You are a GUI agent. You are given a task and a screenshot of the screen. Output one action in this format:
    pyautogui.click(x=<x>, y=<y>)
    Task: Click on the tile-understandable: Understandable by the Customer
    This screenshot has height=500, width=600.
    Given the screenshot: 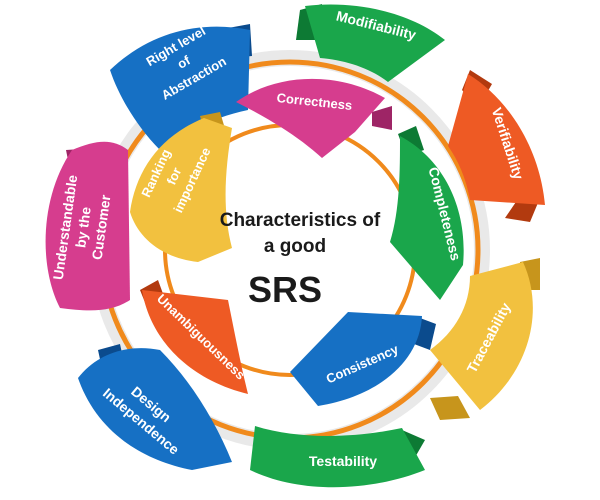 What is the action you would take?
    pyautogui.click(x=87, y=226)
    